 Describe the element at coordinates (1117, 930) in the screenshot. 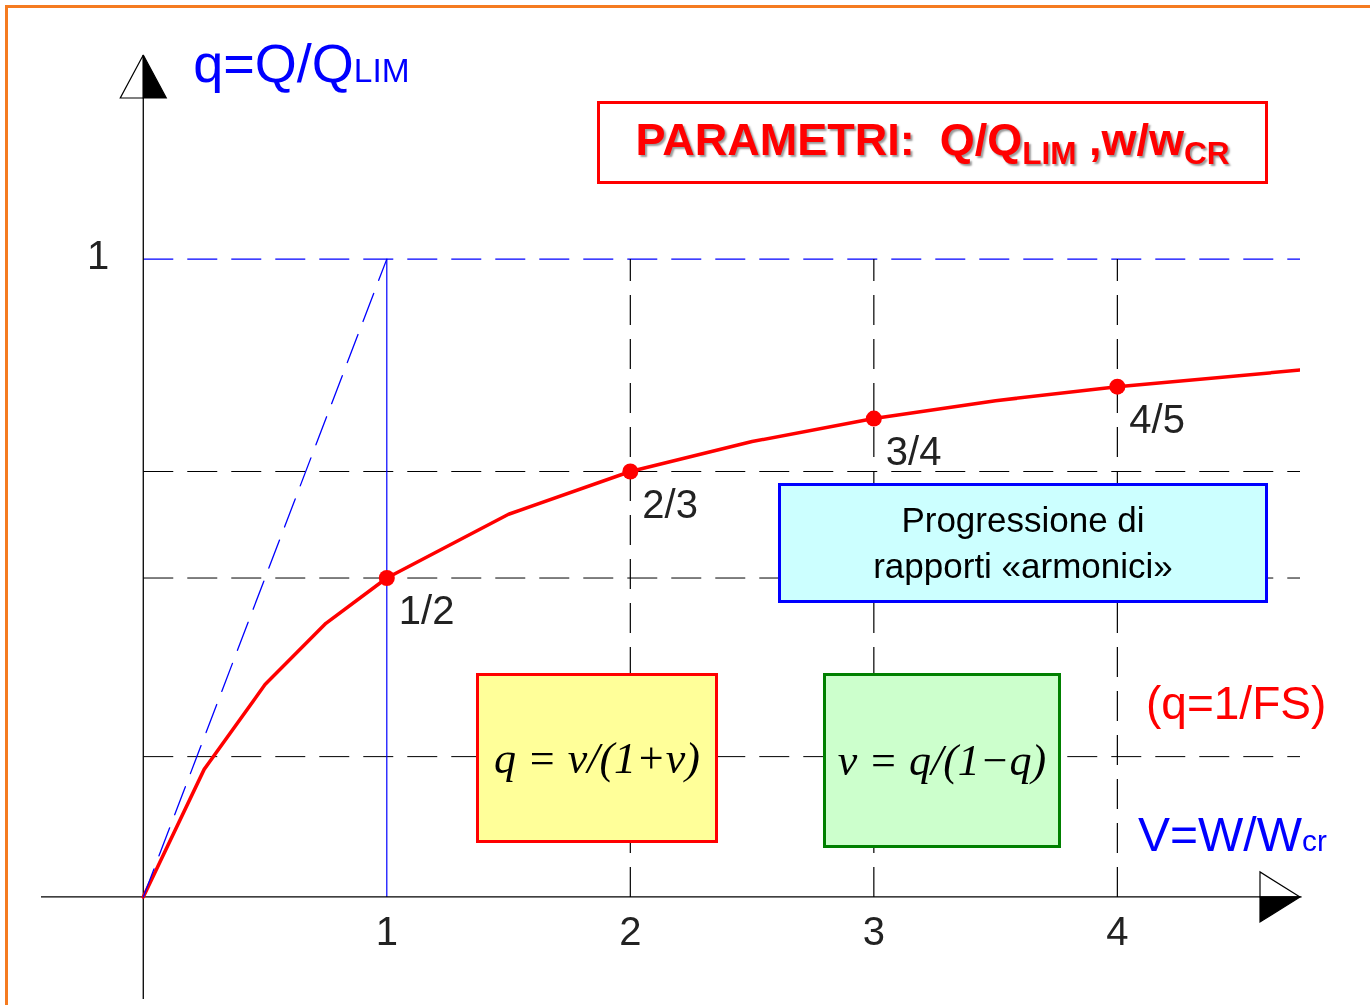

I see `x-tick-label: 4` at that location.